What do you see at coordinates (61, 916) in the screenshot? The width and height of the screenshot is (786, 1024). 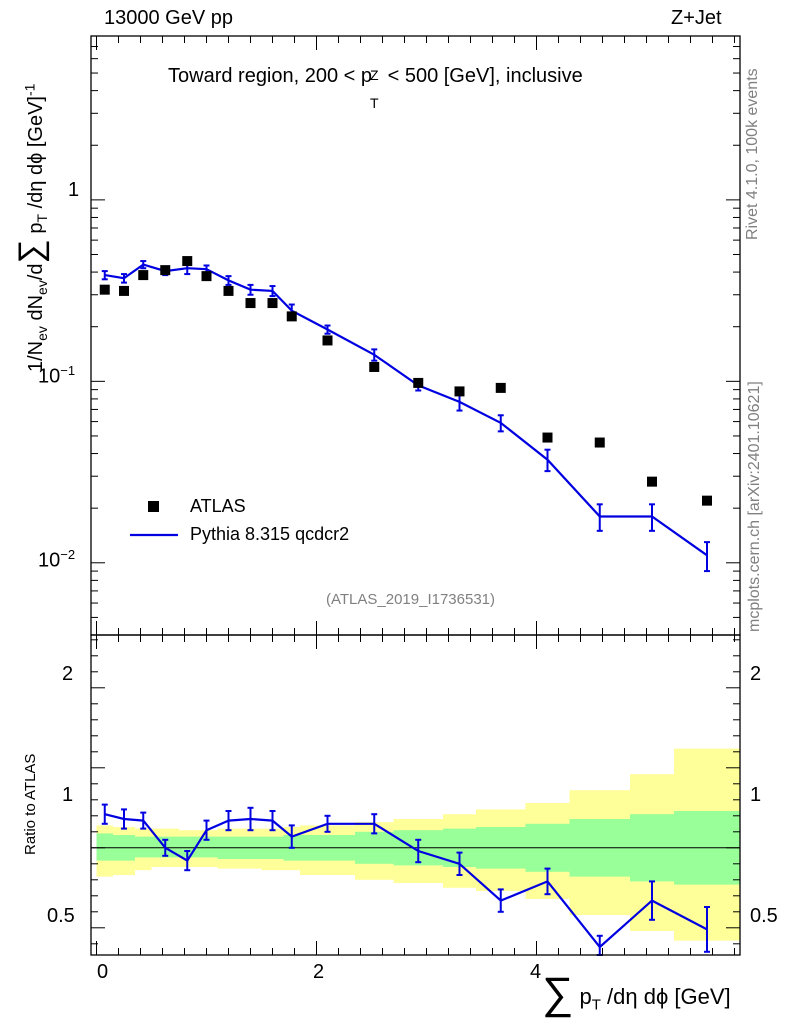 I see `ratio-y-tick-label: 0.5` at bounding box center [61, 916].